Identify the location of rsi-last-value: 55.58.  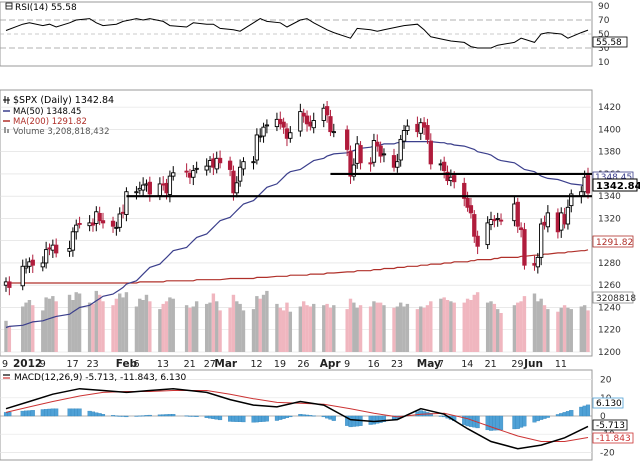
(609, 43).